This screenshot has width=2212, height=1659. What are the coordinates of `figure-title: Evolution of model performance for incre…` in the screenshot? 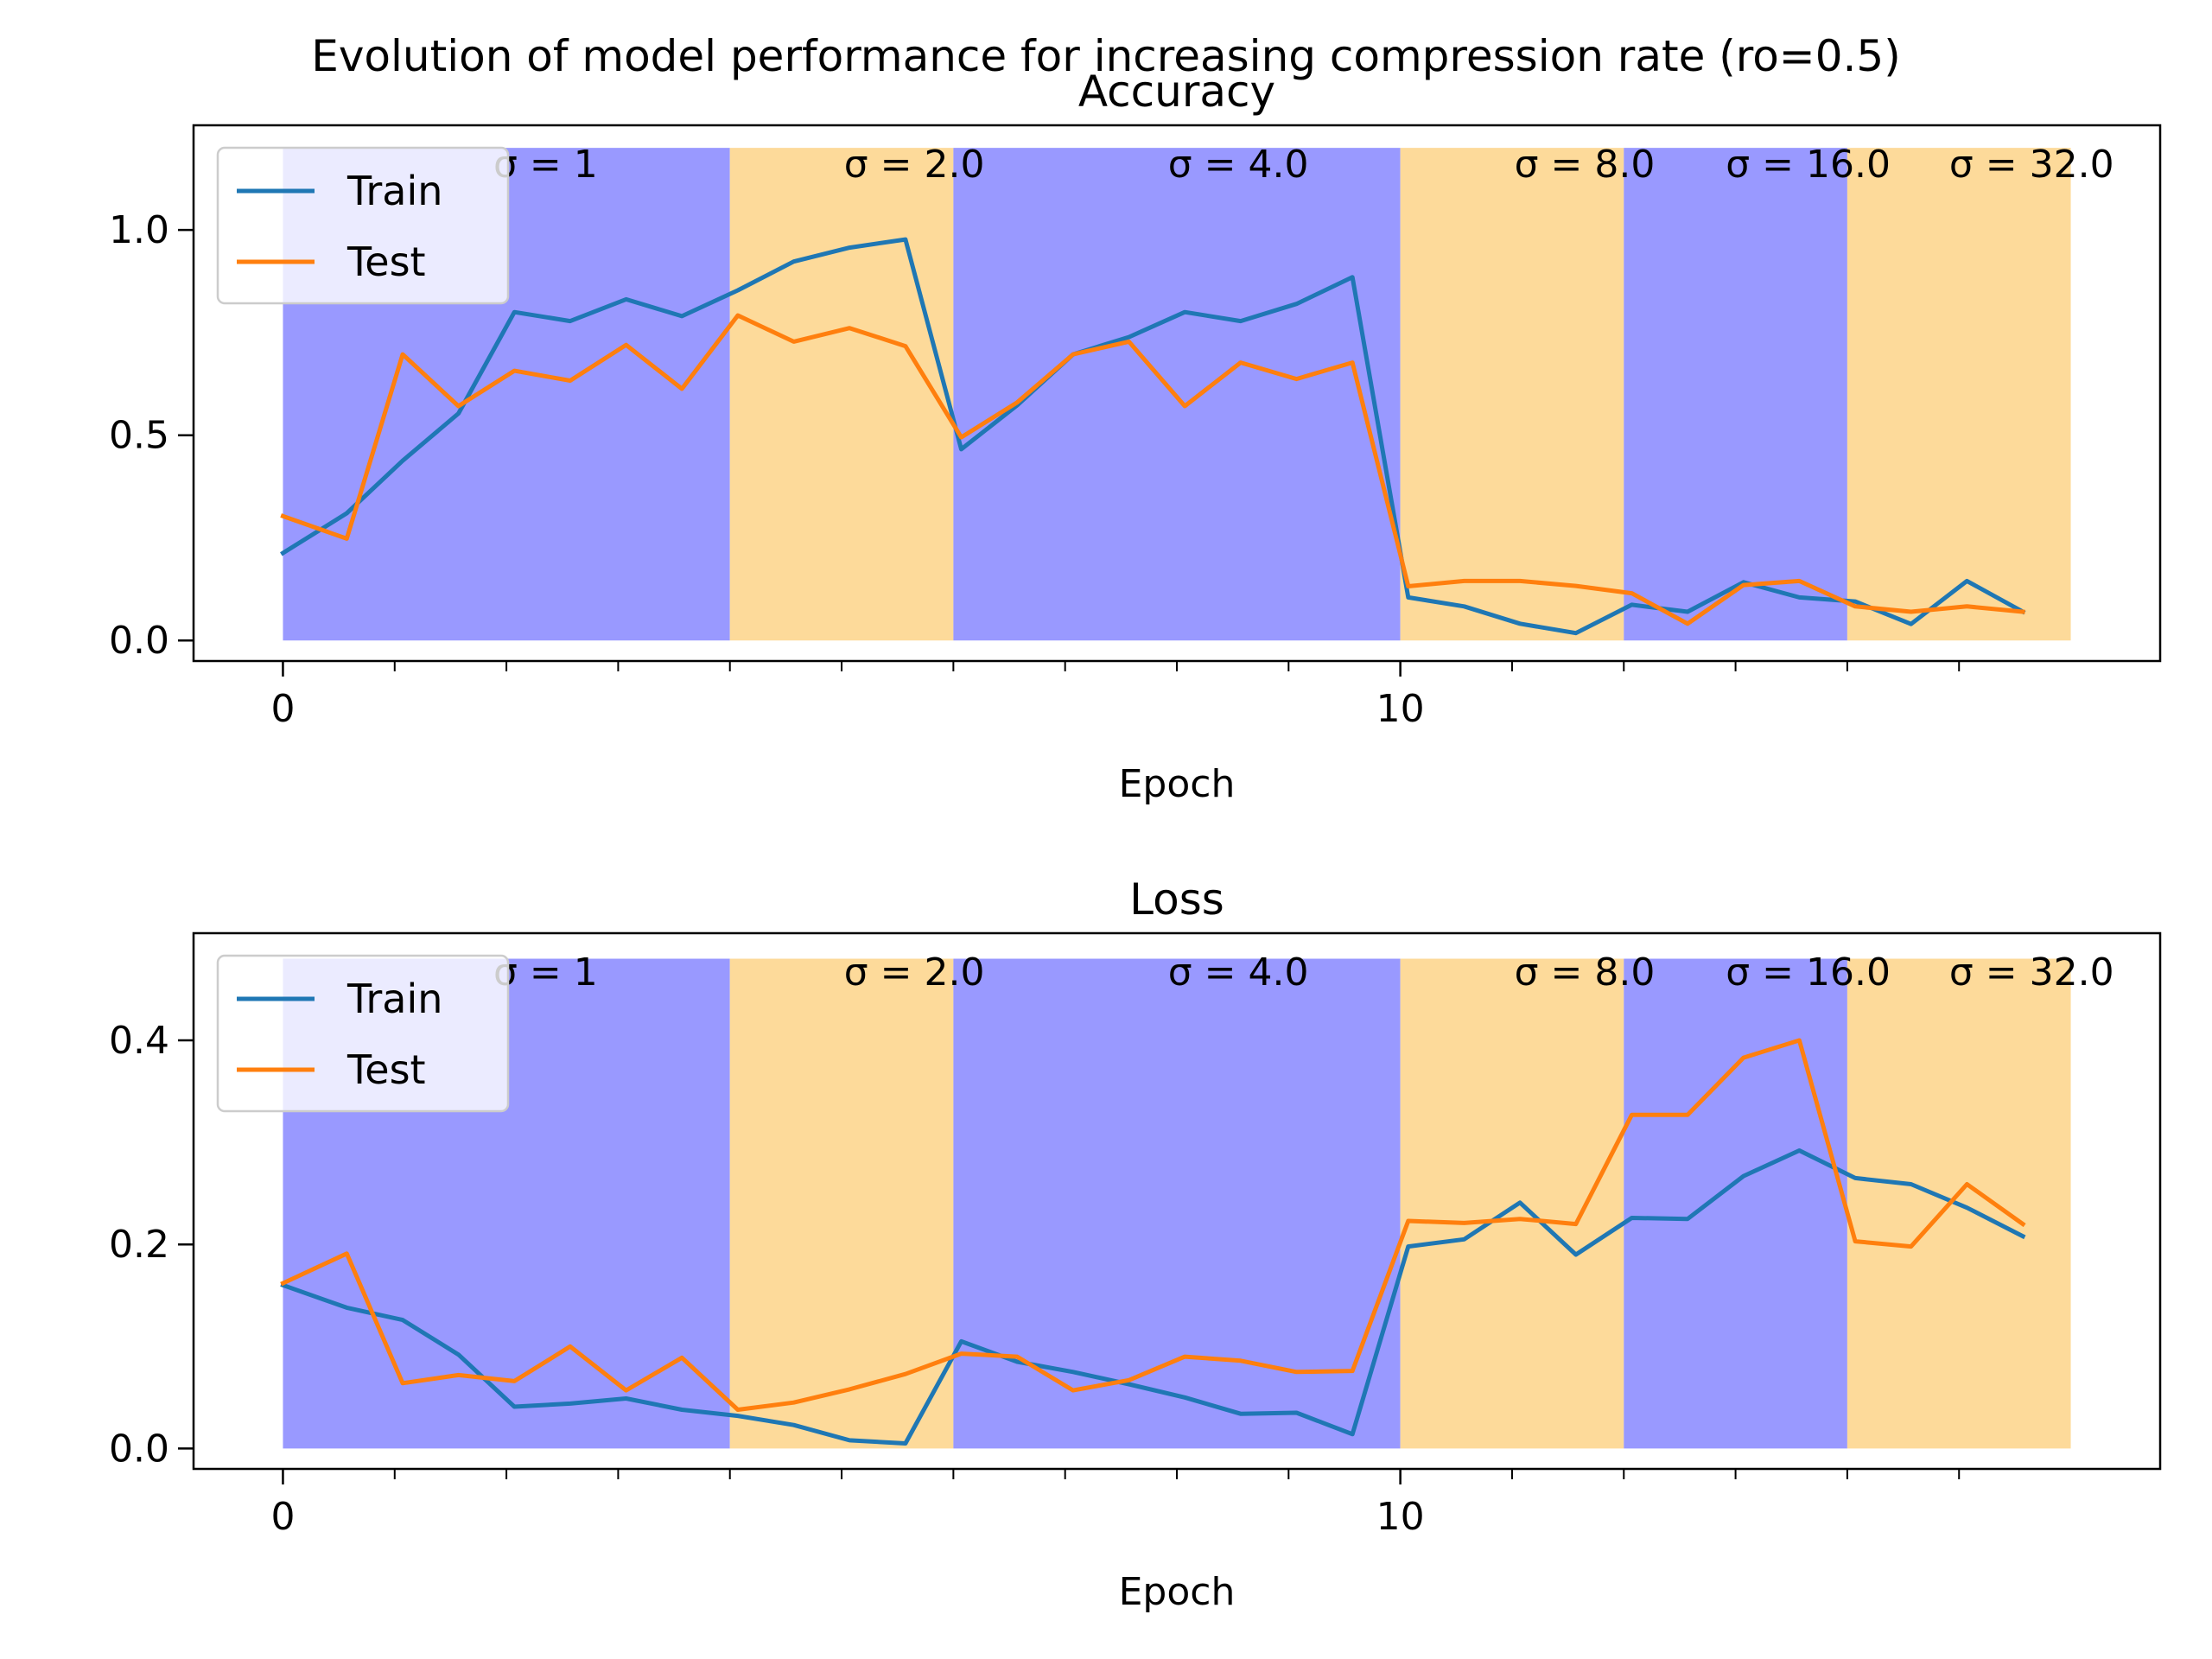 It's located at (1105, 56).